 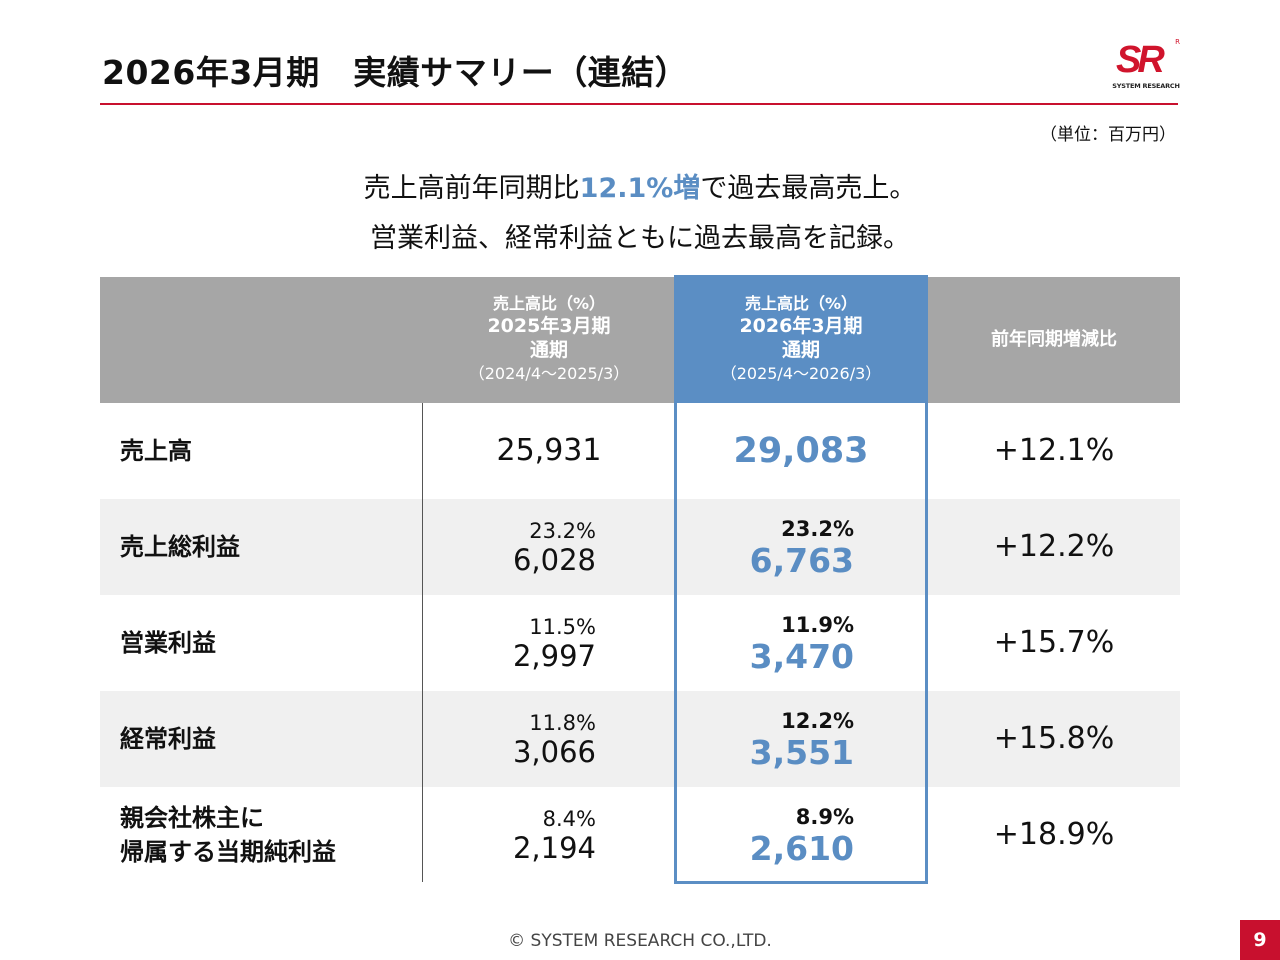 What do you see at coordinates (808, 188) in the screenshot?
I see `headline-line-1-post: で過去最高売上。` at bounding box center [808, 188].